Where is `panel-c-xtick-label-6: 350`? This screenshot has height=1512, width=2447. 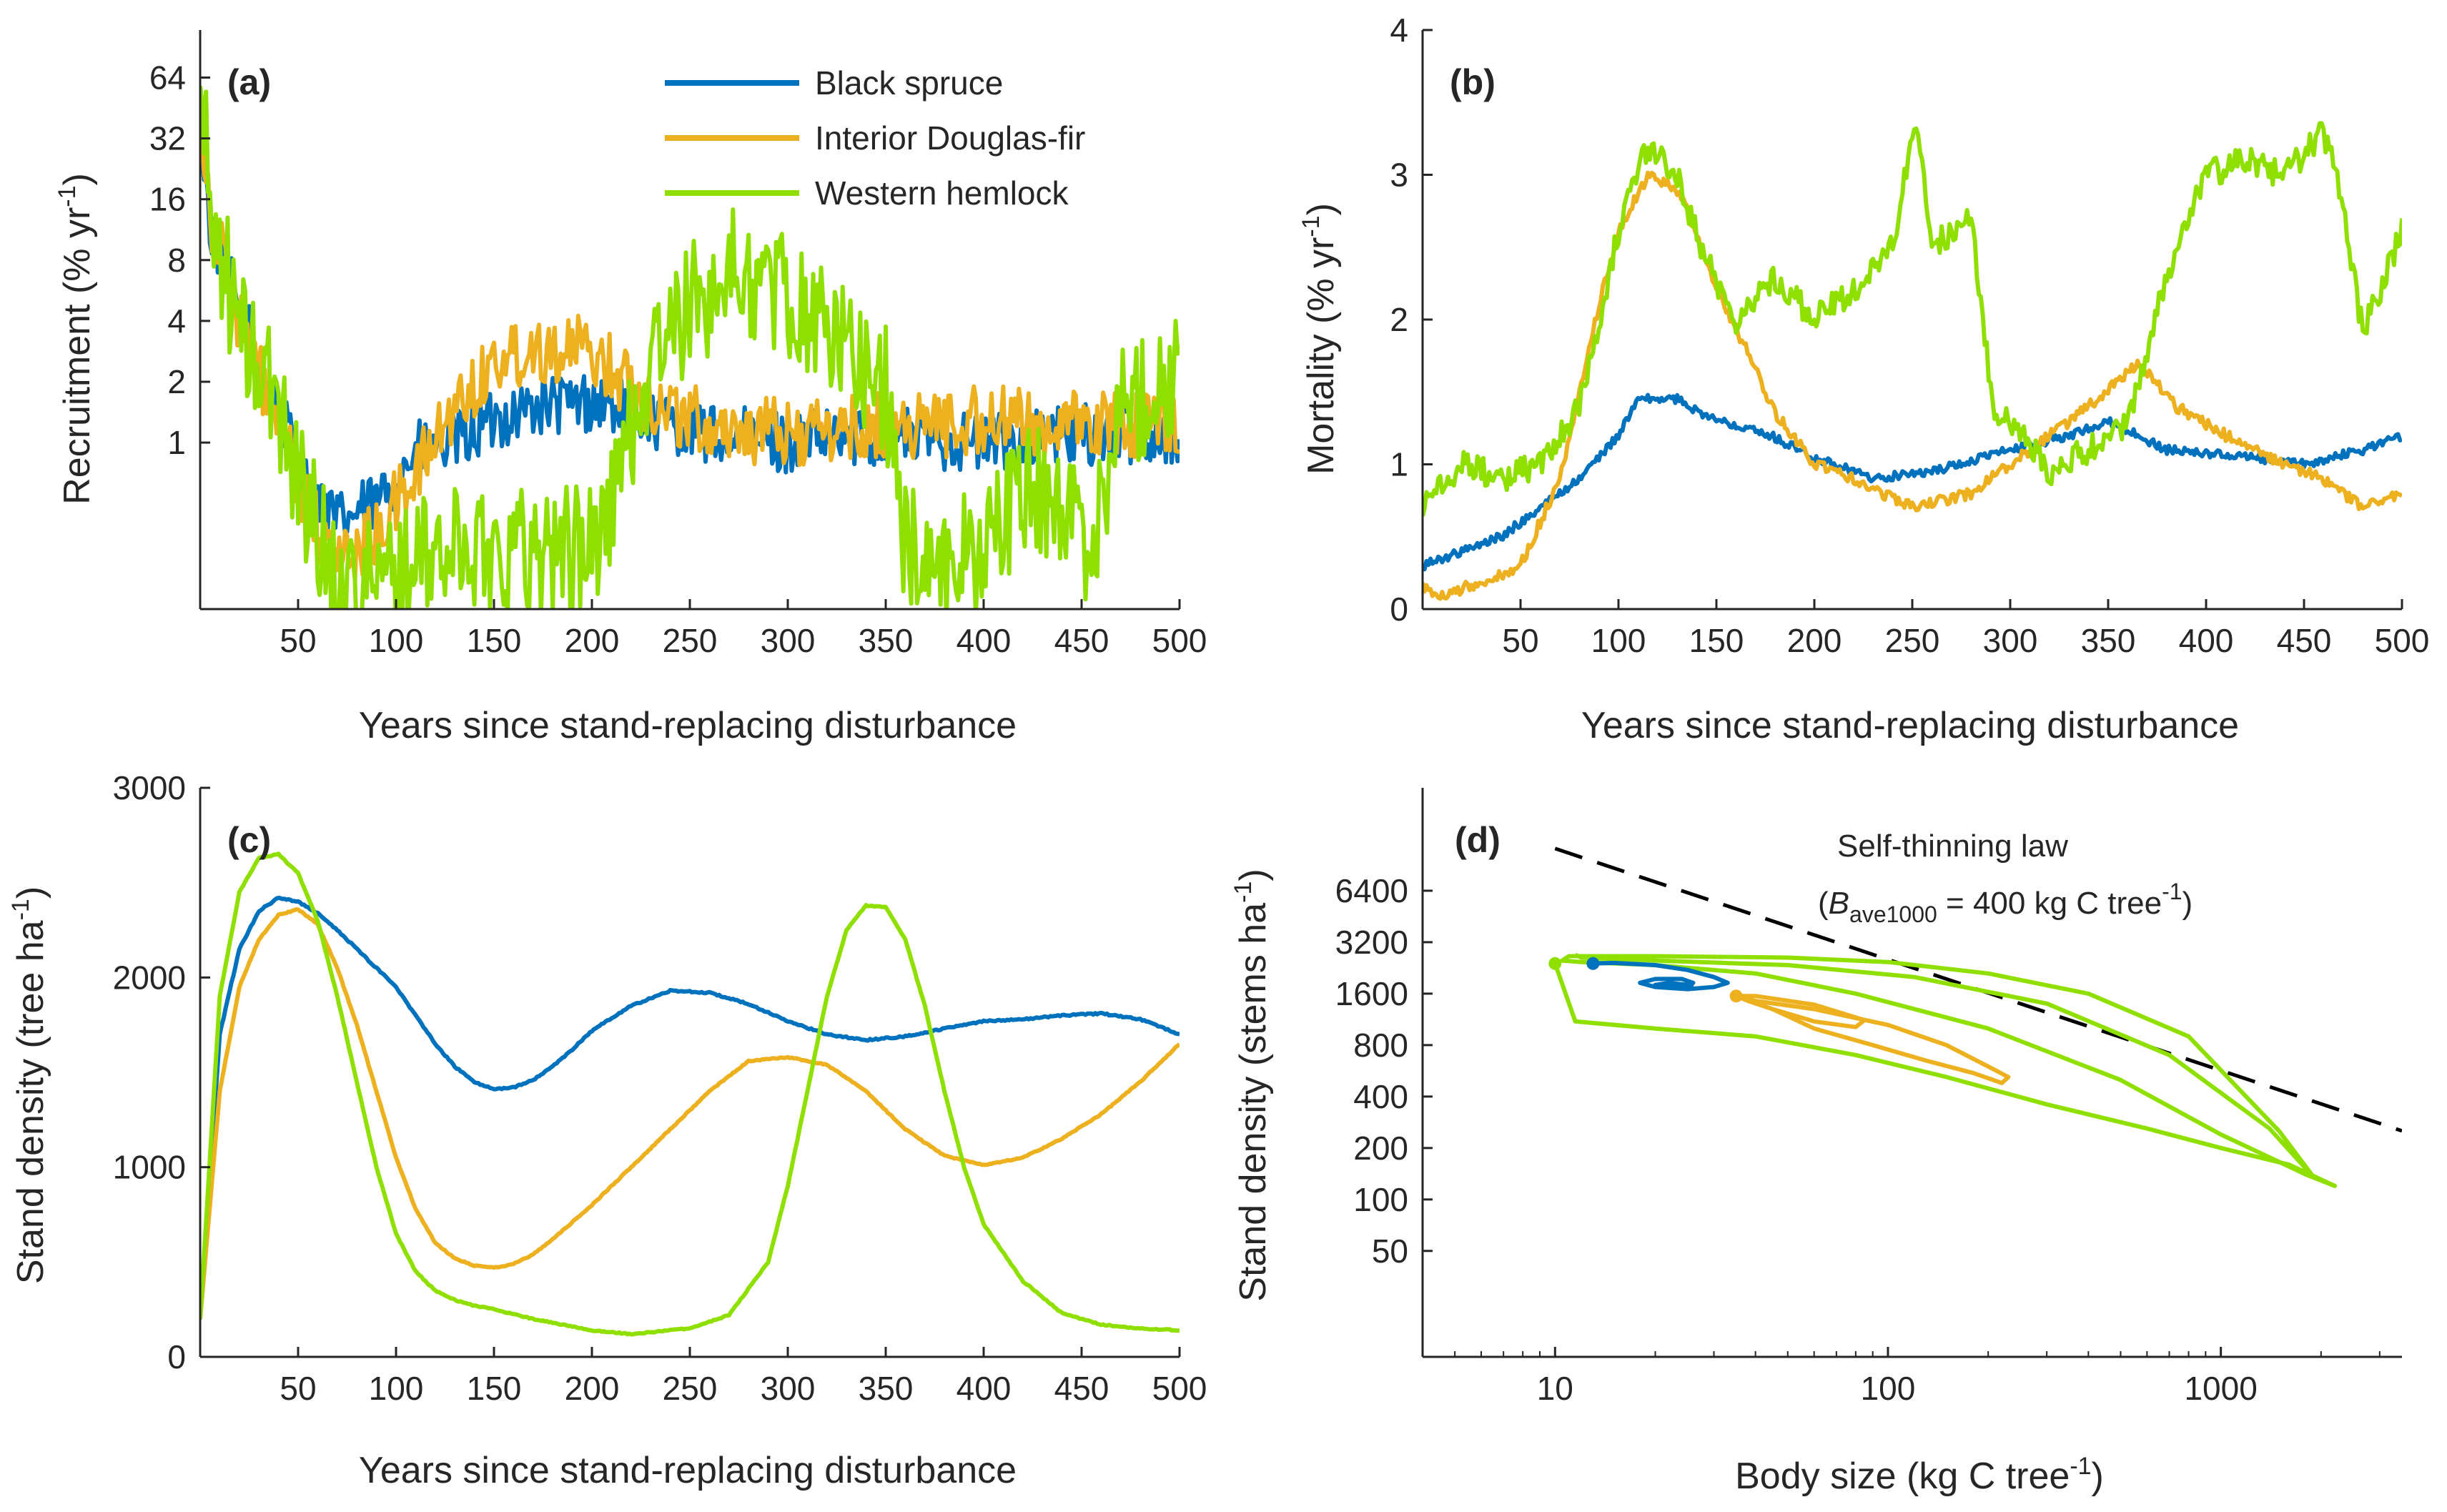
panel-c-xtick-label-6: 350 is located at coordinates (886, 1388).